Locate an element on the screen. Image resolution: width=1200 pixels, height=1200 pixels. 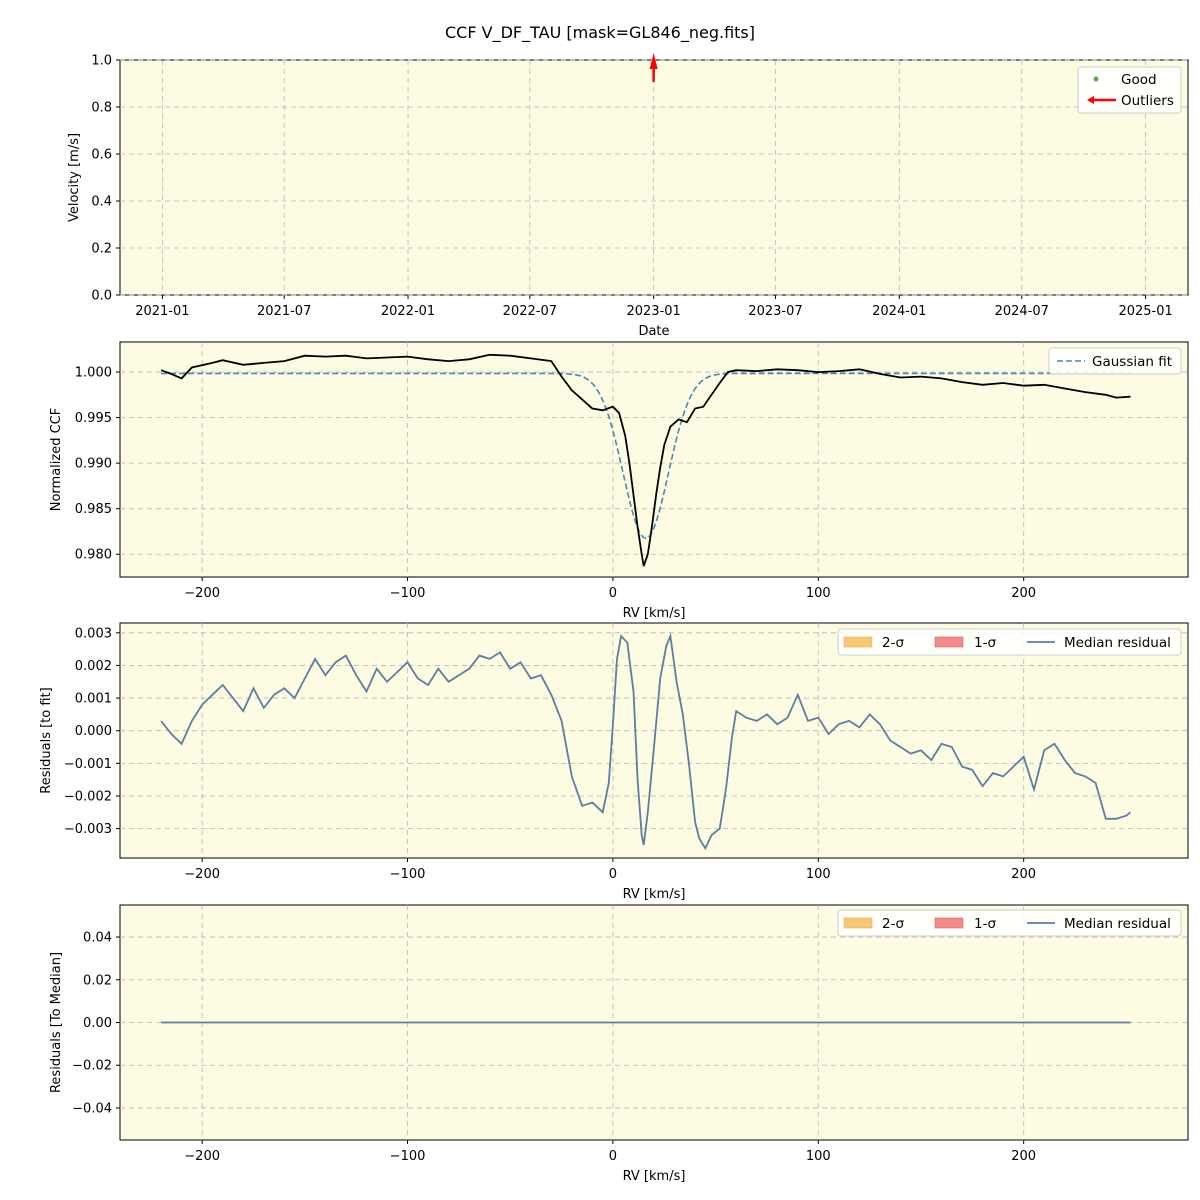
legend-outlier-head is located at coordinates (1090, 100).